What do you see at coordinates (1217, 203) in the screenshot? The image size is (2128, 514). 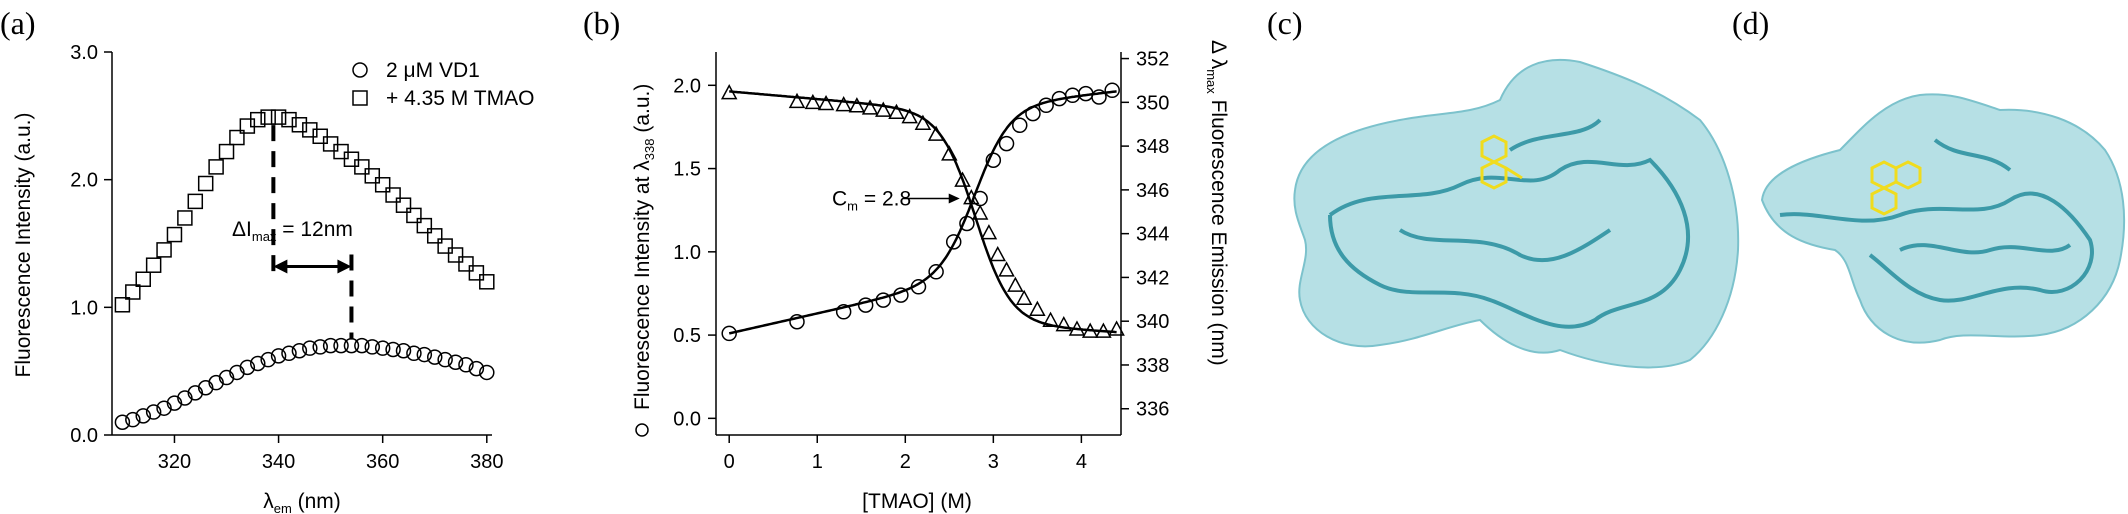 I see `chart-b-y-right-label: Δ λmax Fluorescence Emission (nm)` at bounding box center [1217, 203].